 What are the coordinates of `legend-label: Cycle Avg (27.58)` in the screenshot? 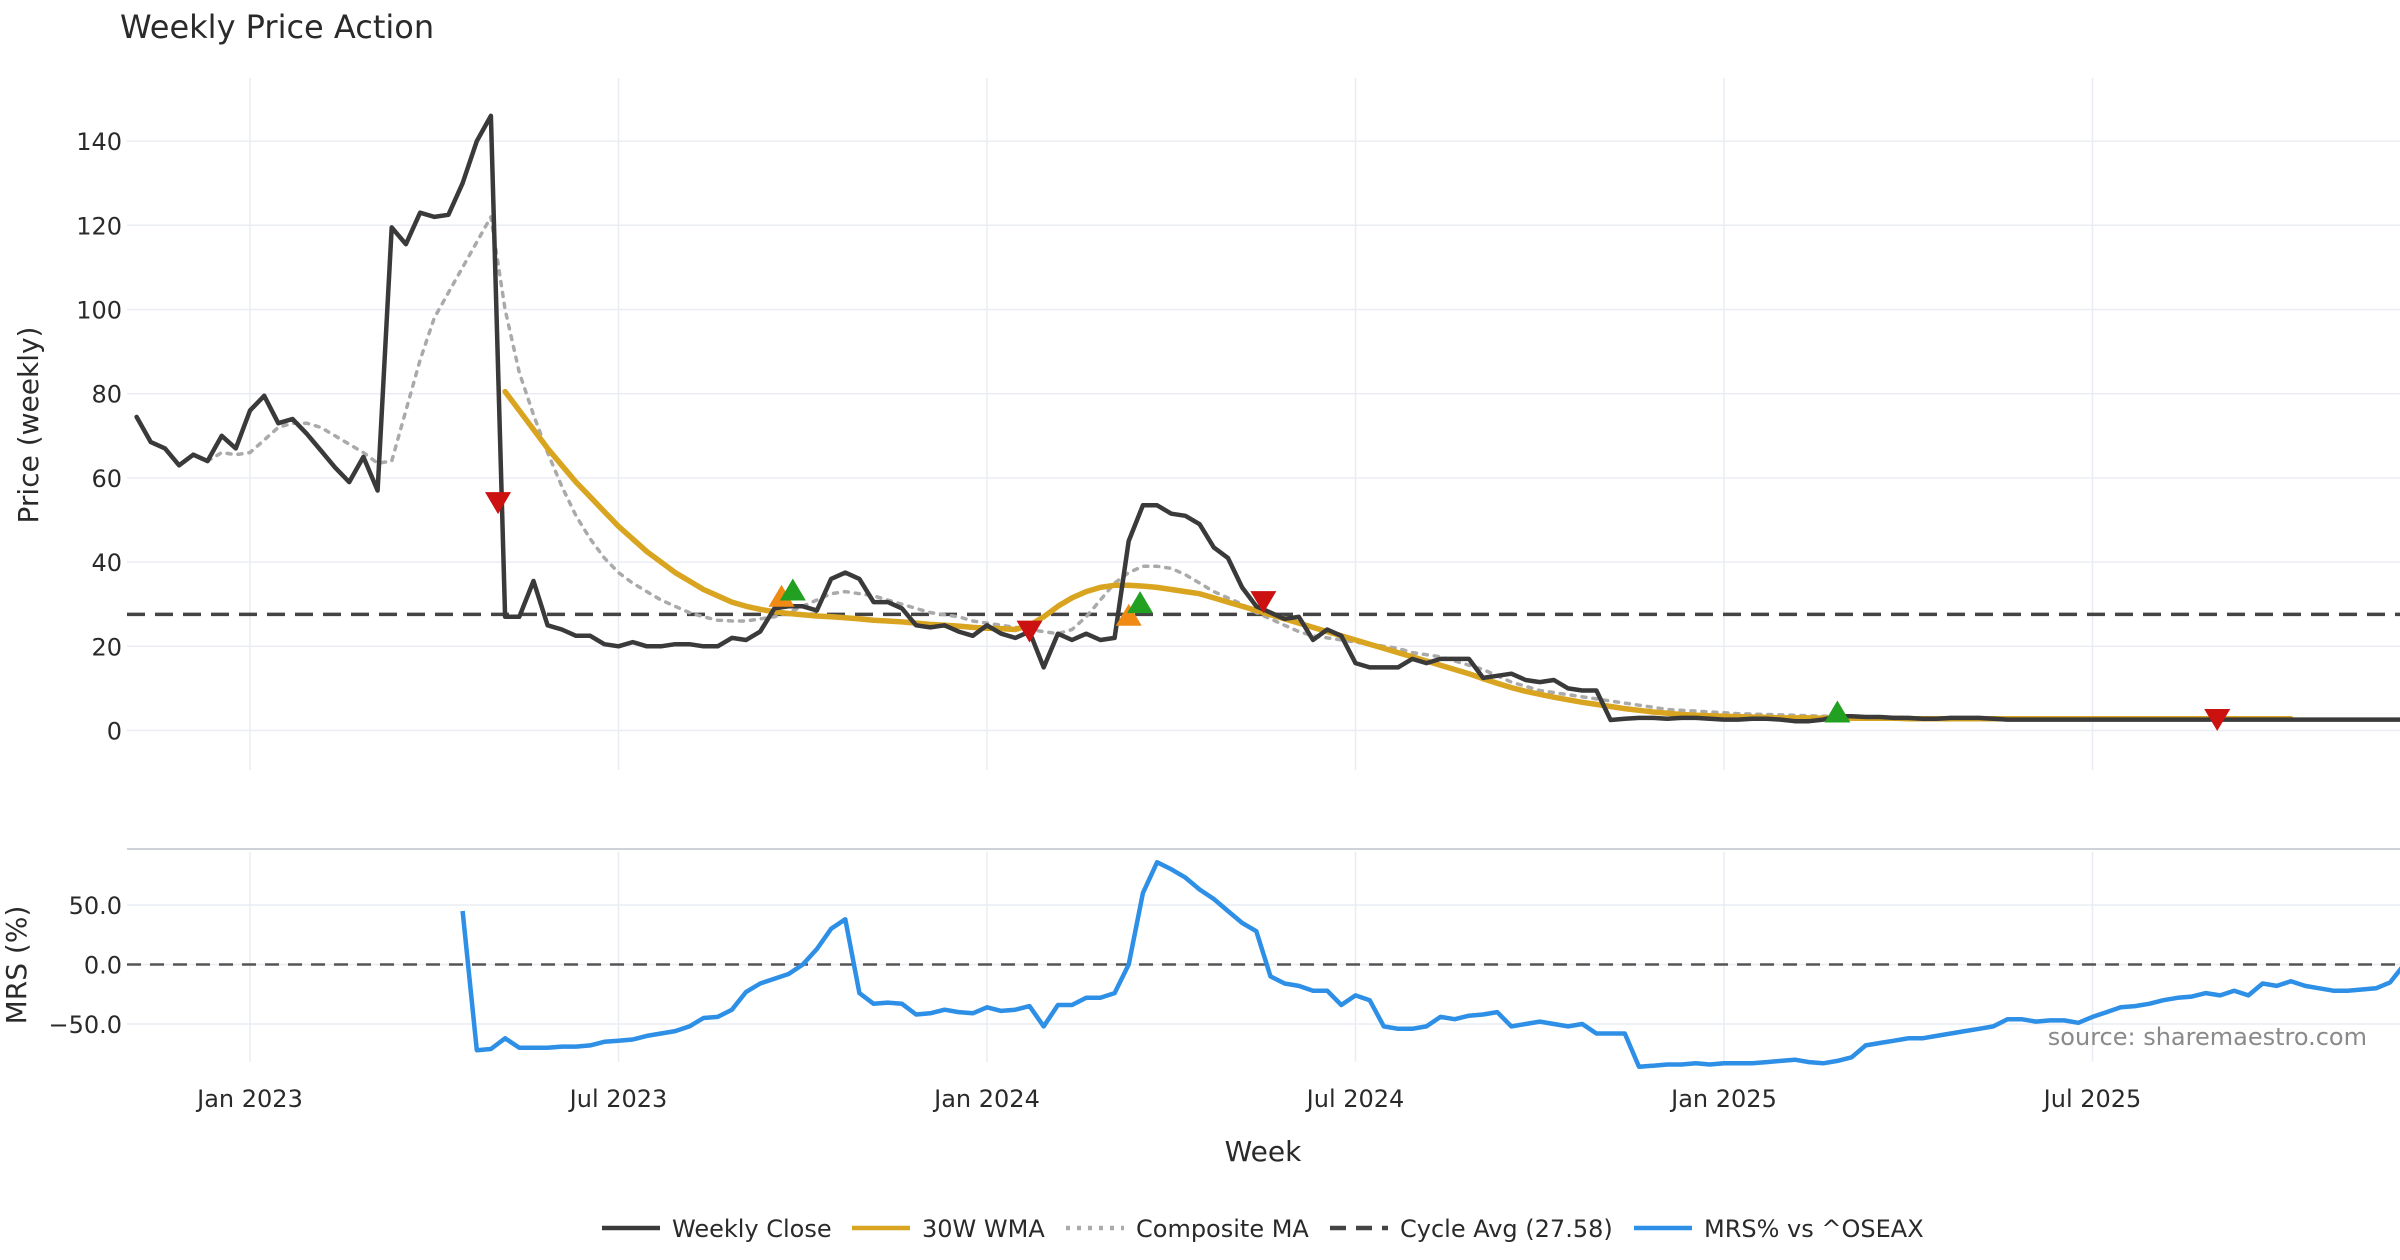 It's located at (1506, 1229).